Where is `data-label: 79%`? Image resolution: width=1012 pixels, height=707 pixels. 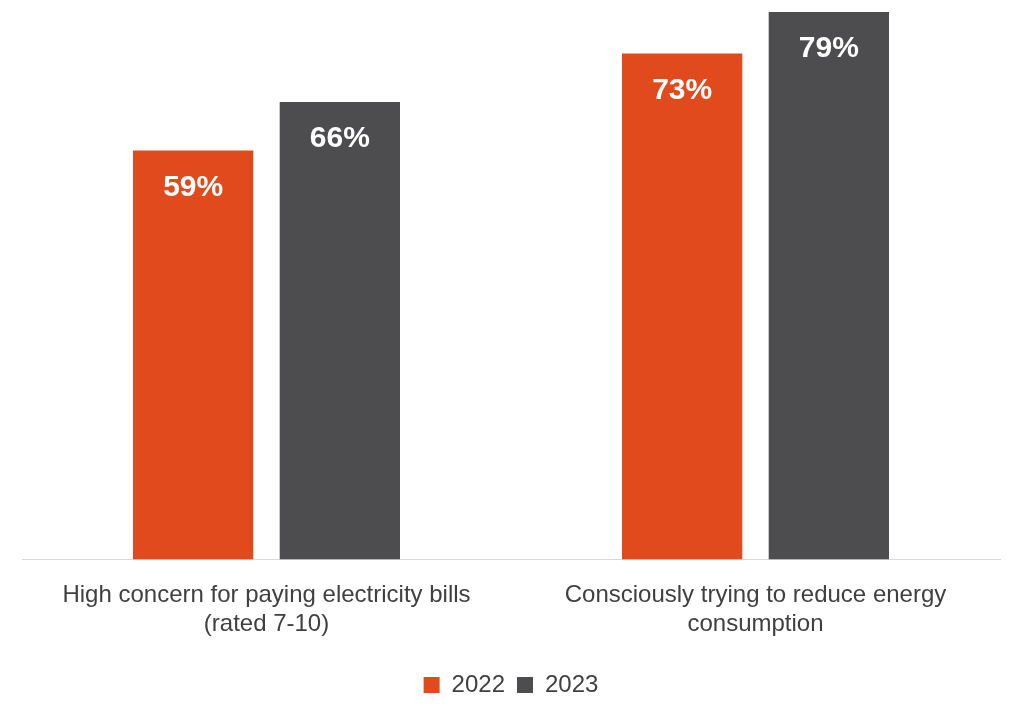 data-label: 79% is located at coordinates (828, 47).